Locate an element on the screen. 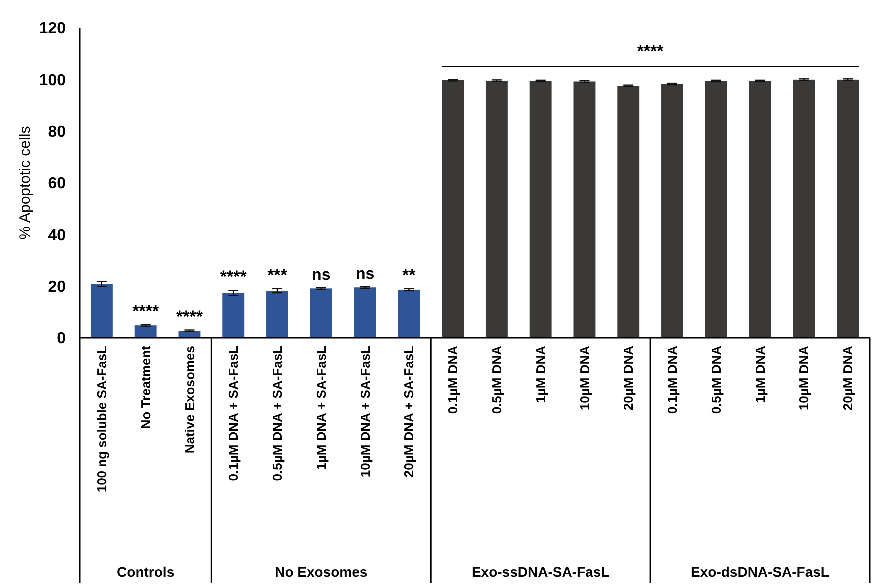  y-tick-label: 80 is located at coordinates (57, 132).